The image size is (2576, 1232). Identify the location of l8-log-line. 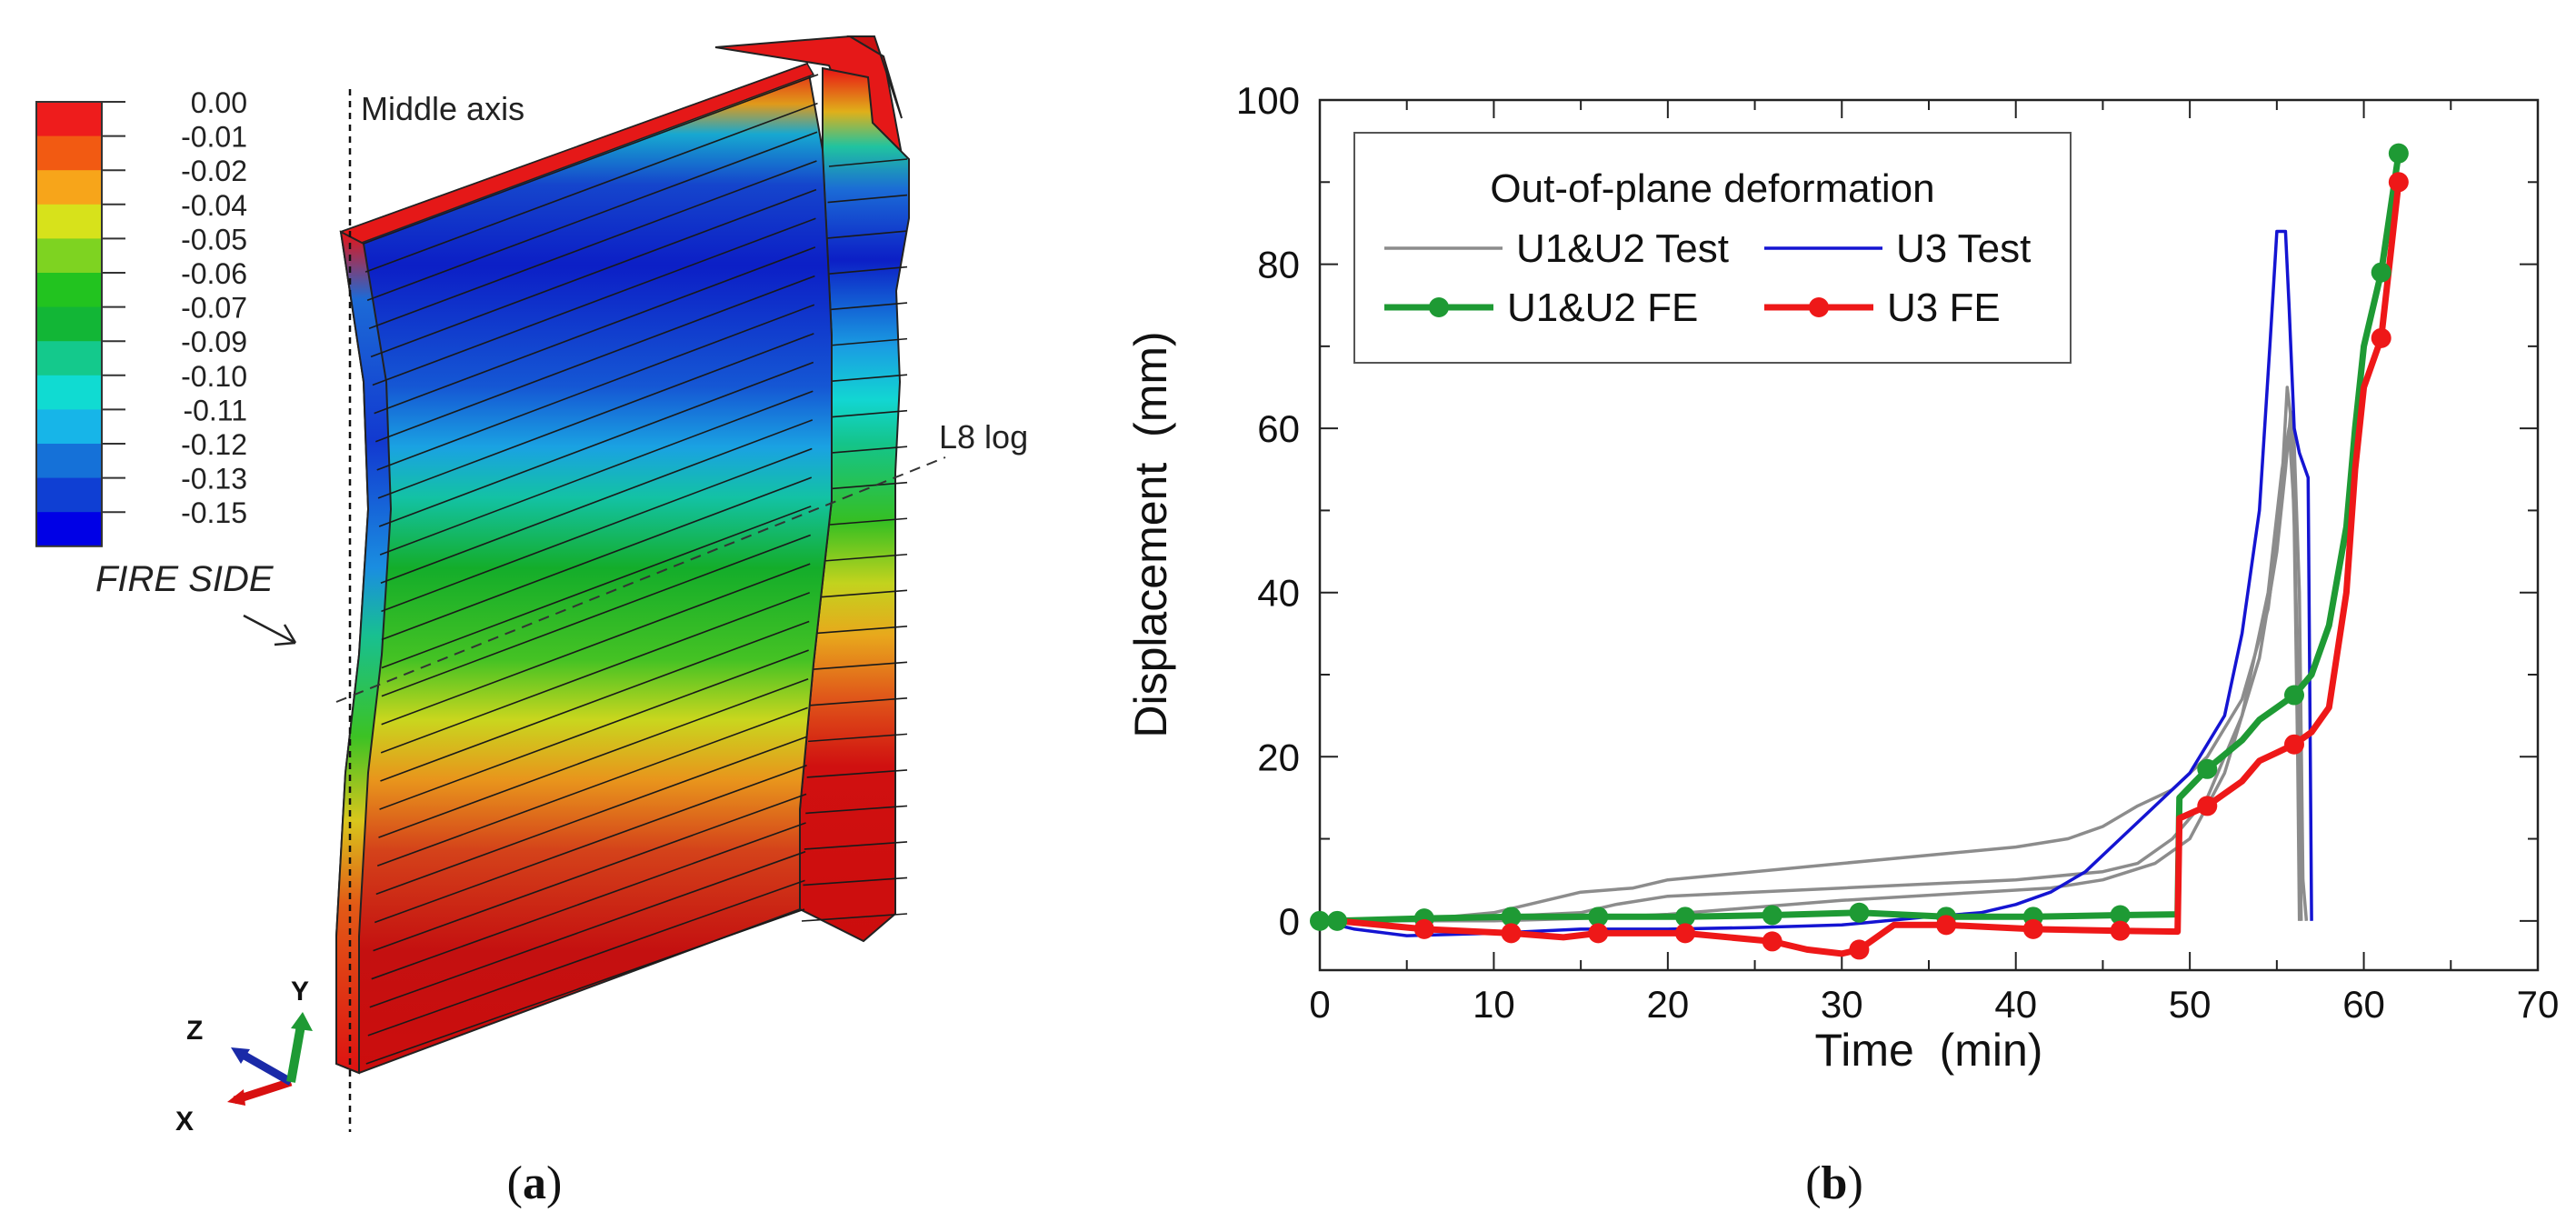
(640, 579).